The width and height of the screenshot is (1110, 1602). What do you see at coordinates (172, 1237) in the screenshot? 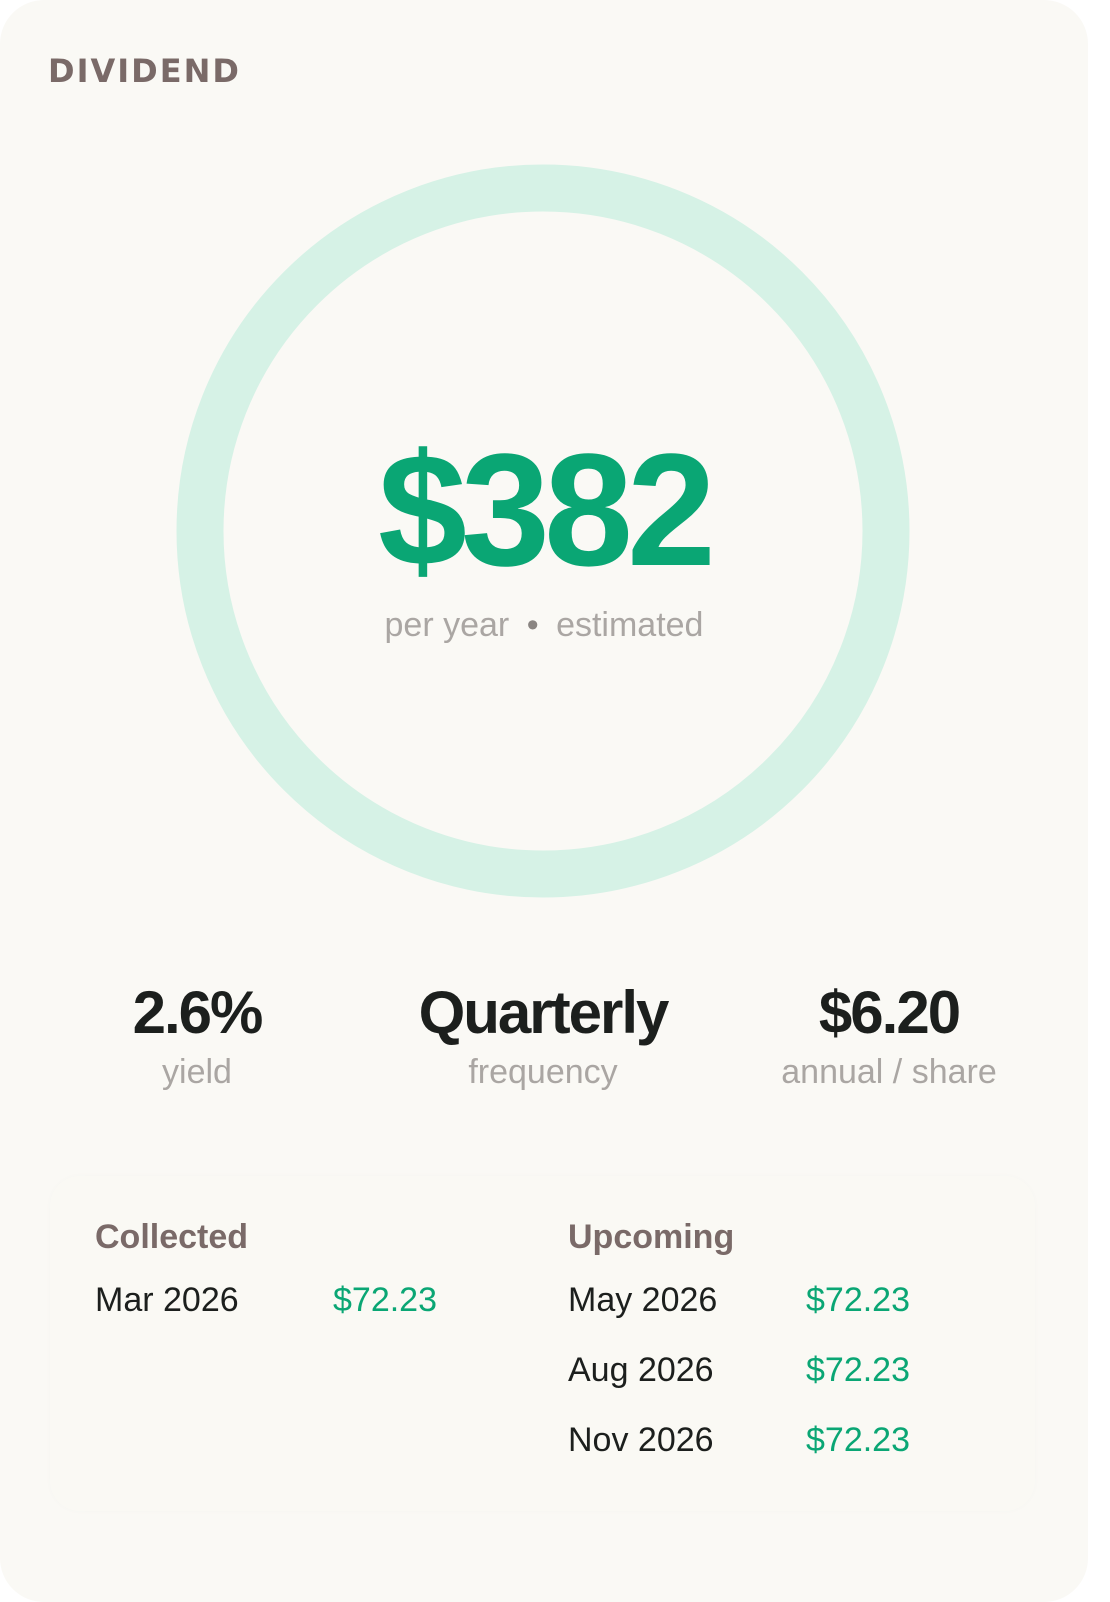
I see `collected-heading: Collected` at bounding box center [172, 1237].